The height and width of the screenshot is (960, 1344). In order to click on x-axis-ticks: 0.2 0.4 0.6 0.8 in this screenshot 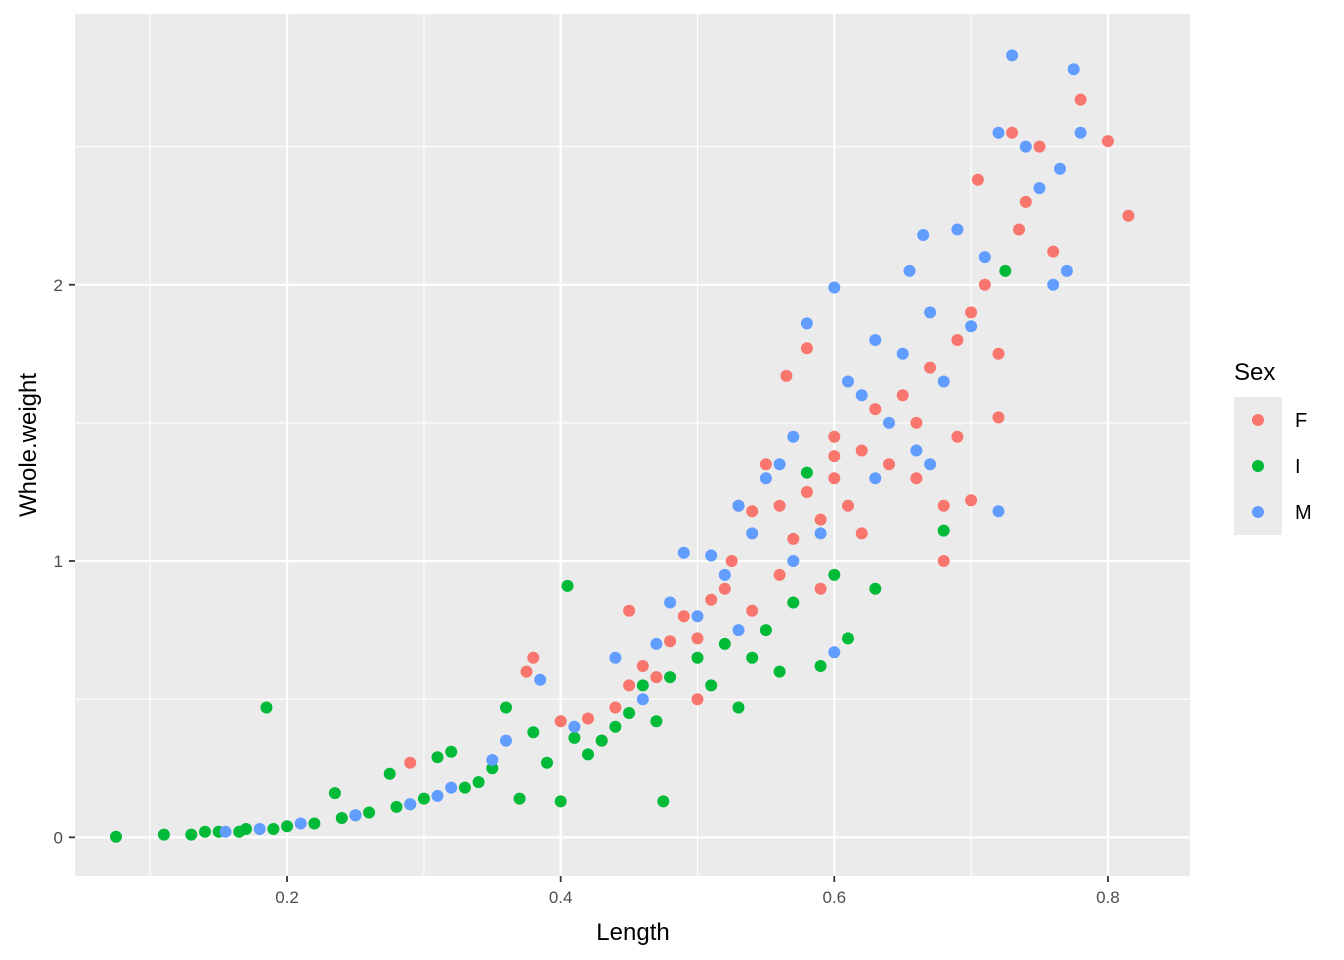, I will do `click(697, 891)`.